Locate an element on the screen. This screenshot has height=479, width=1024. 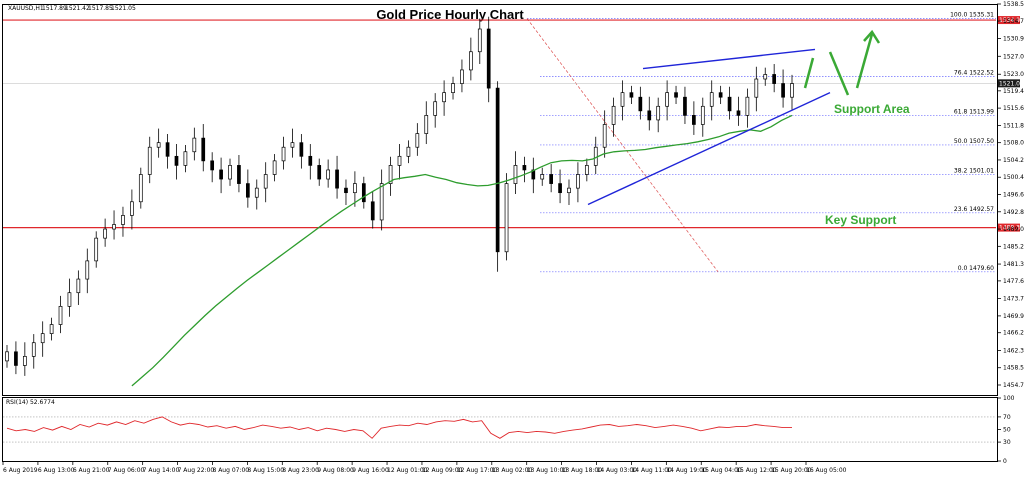
resistance-level-label: 1534.97 is located at coordinates (1011, 20).